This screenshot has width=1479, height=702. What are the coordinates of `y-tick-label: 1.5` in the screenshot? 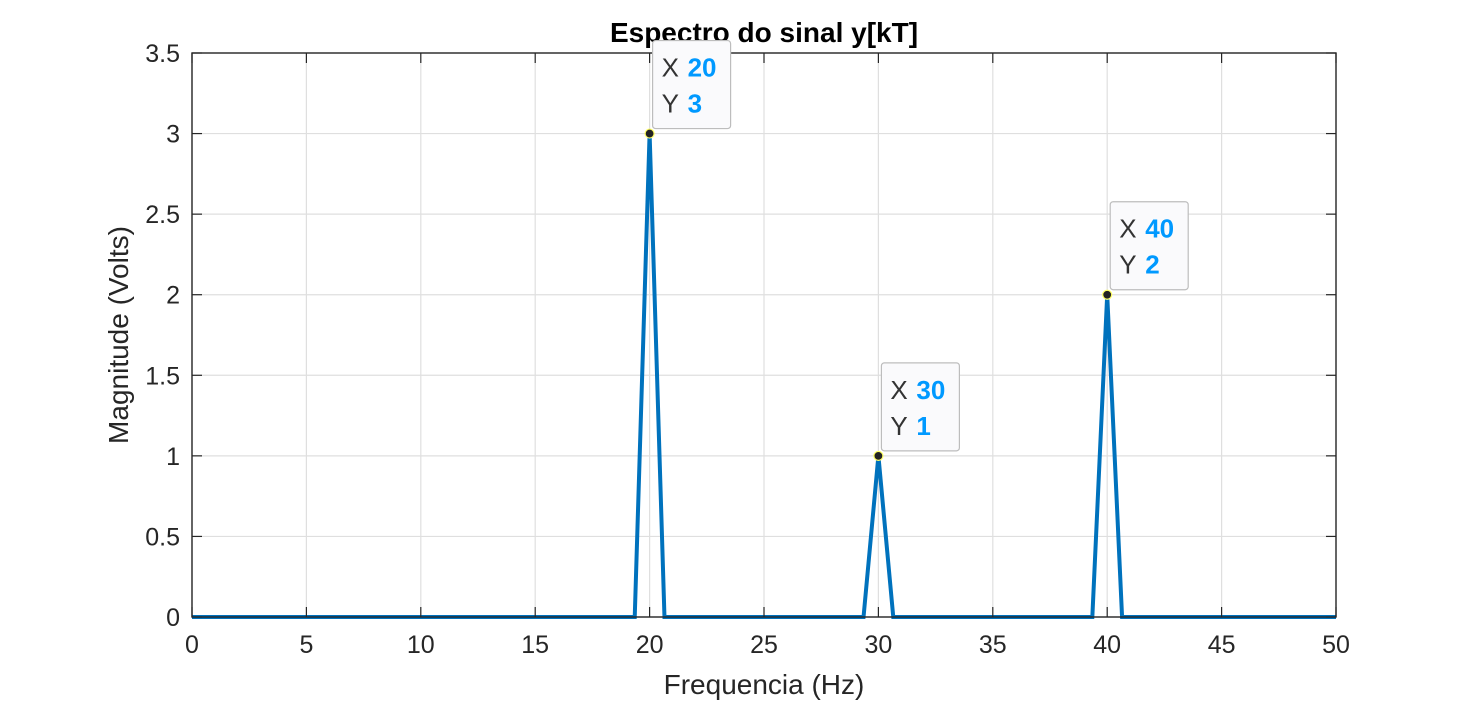 It's located at (162, 376).